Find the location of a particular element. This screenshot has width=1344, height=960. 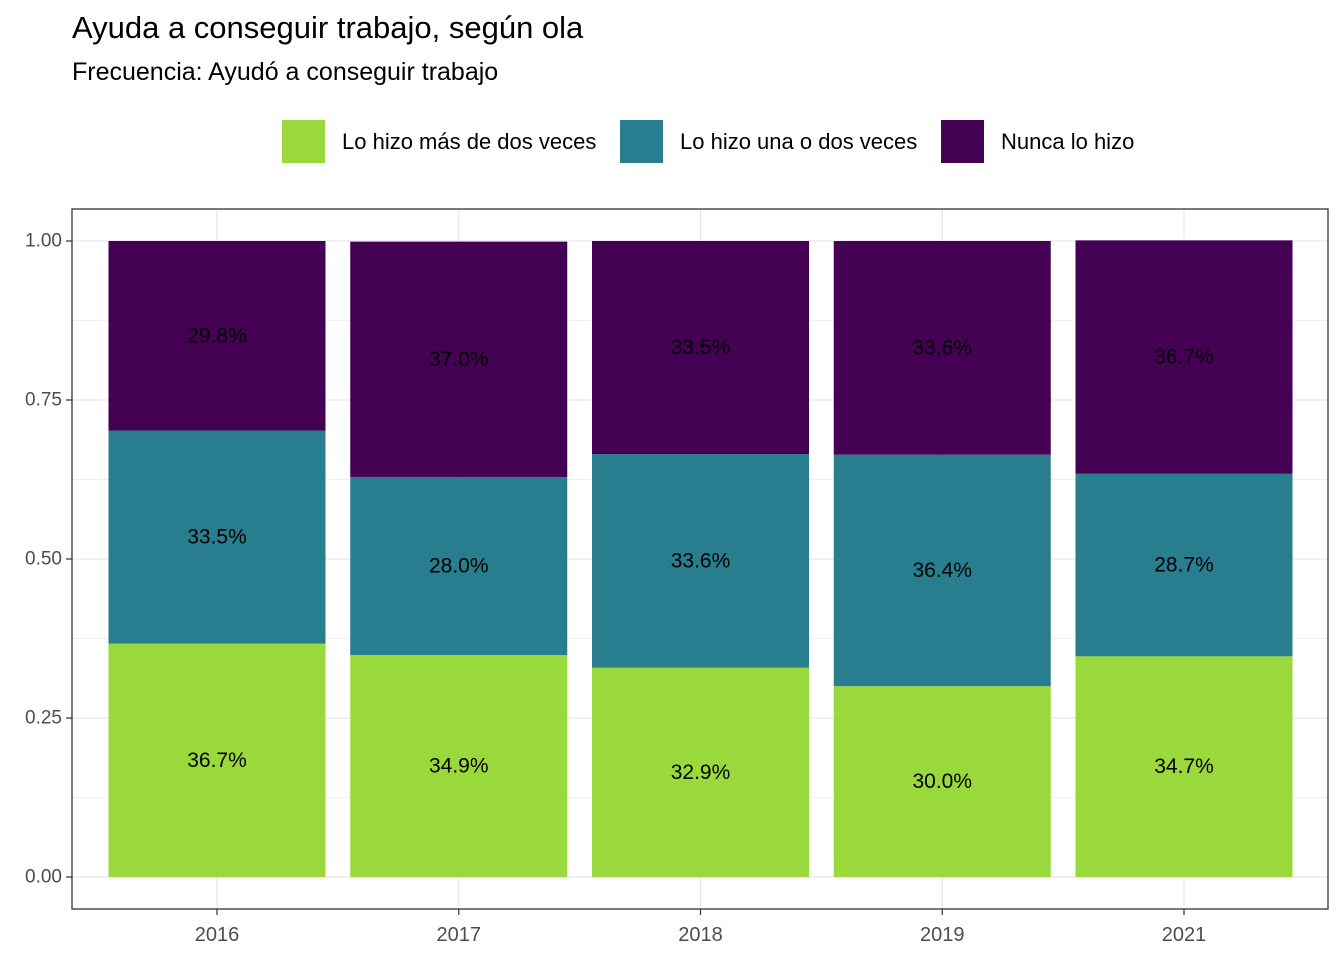

x-tick-label-2019: 2019 is located at coordinates (942, 935).